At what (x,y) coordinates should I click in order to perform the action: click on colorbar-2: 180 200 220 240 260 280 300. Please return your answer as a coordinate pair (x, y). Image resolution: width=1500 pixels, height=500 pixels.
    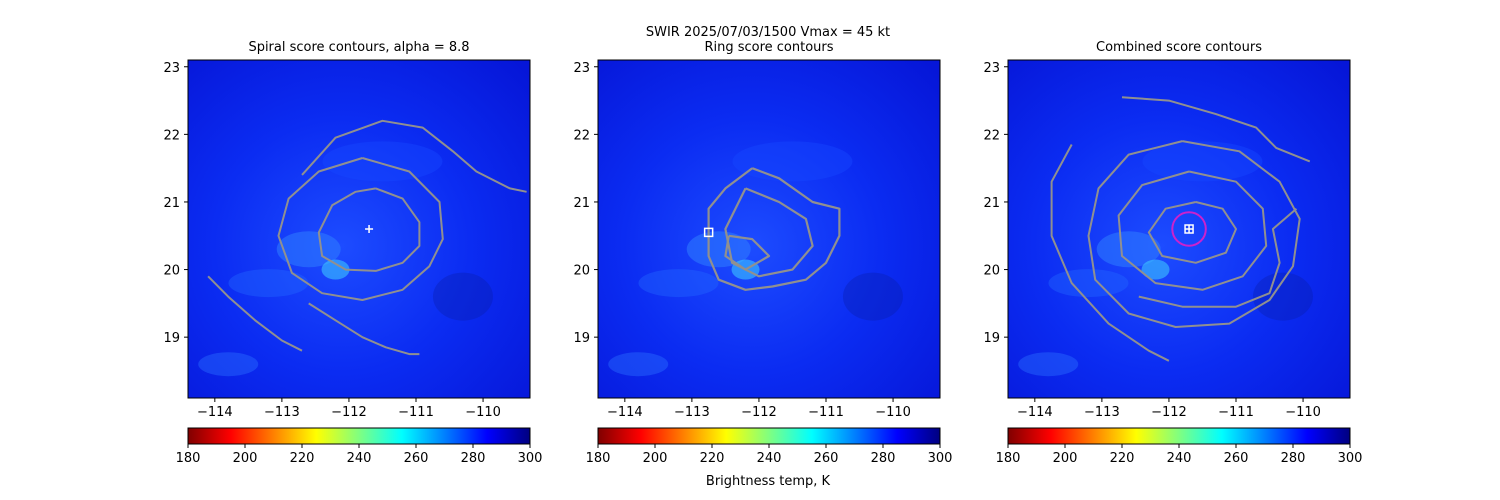
    Looking at the image, I should click on (769, 446).